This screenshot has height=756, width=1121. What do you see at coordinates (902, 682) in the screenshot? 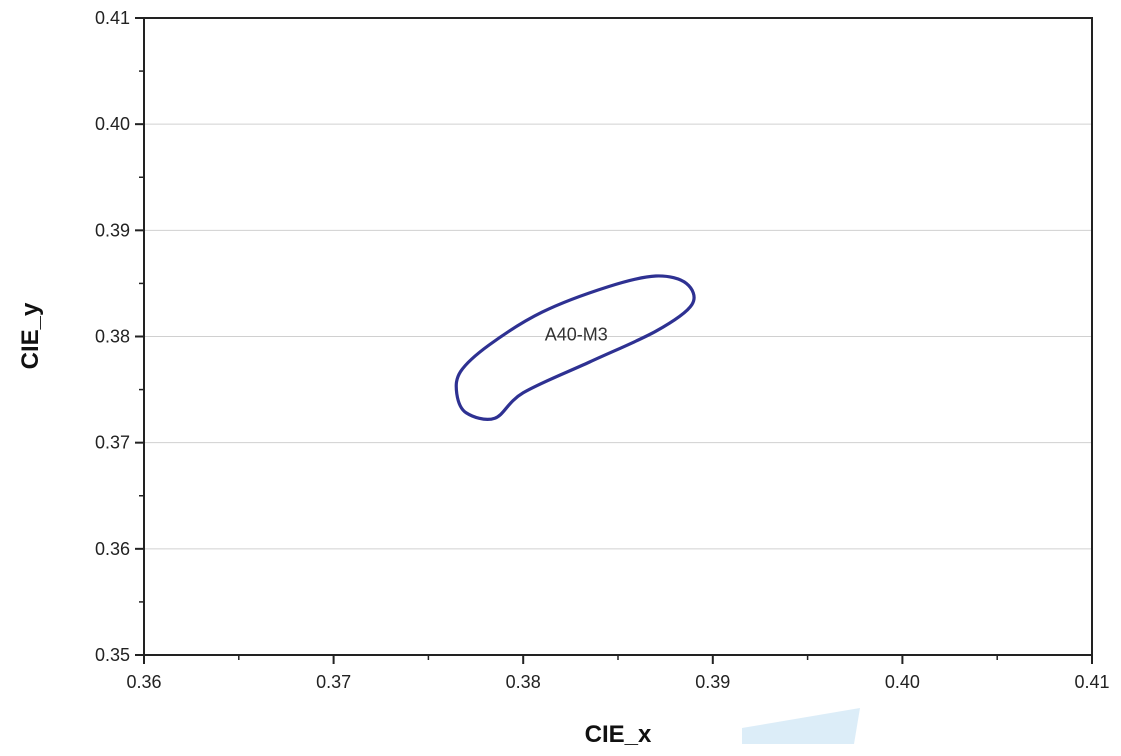
I see `x-tick-label: 0.40` at bounding box center [902, 682].